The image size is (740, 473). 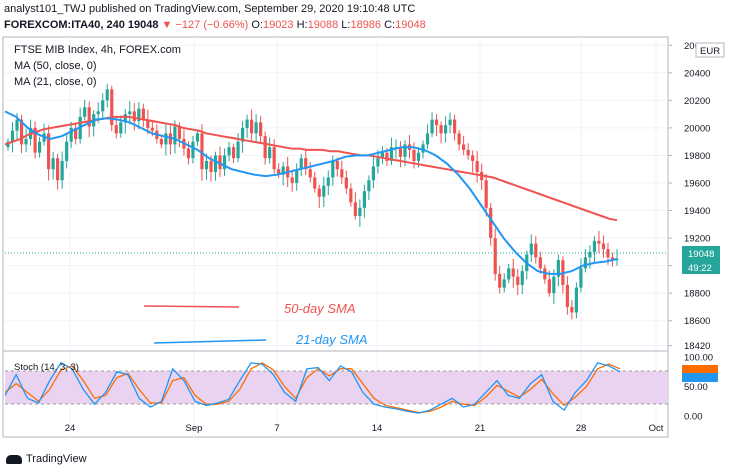 What do you see at coordinates (46, 367) in the screenshot?
I see `stoch-label: Stoch (14, 3, 3)` at bounding box center [46, 367].